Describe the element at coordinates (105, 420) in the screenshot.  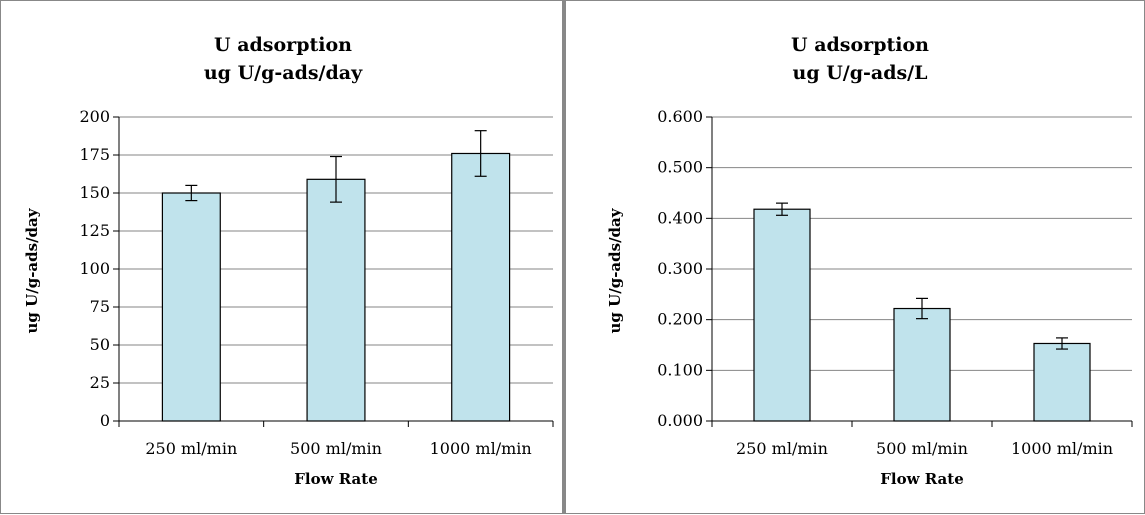
I see `y-tick-label: 0` at that location.